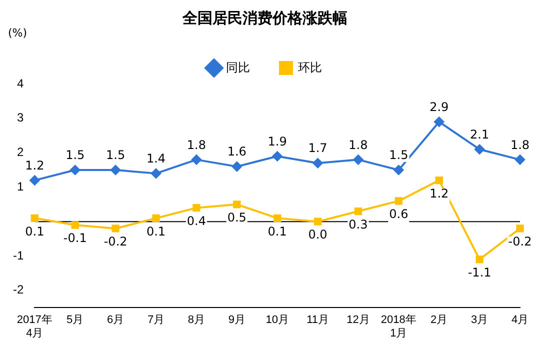  Describe the element at coordinates (318, 235) in the screenshot. I see `data-label: 0.0` at that location.